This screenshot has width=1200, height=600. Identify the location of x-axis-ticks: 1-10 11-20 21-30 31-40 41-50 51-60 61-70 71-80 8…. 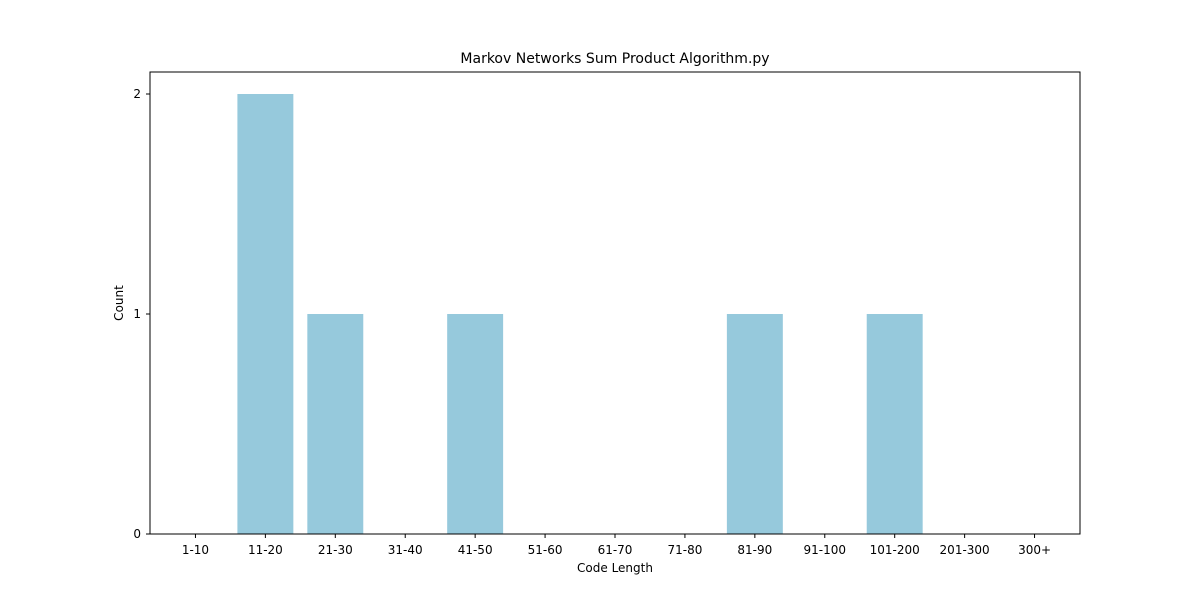
(616, 545).